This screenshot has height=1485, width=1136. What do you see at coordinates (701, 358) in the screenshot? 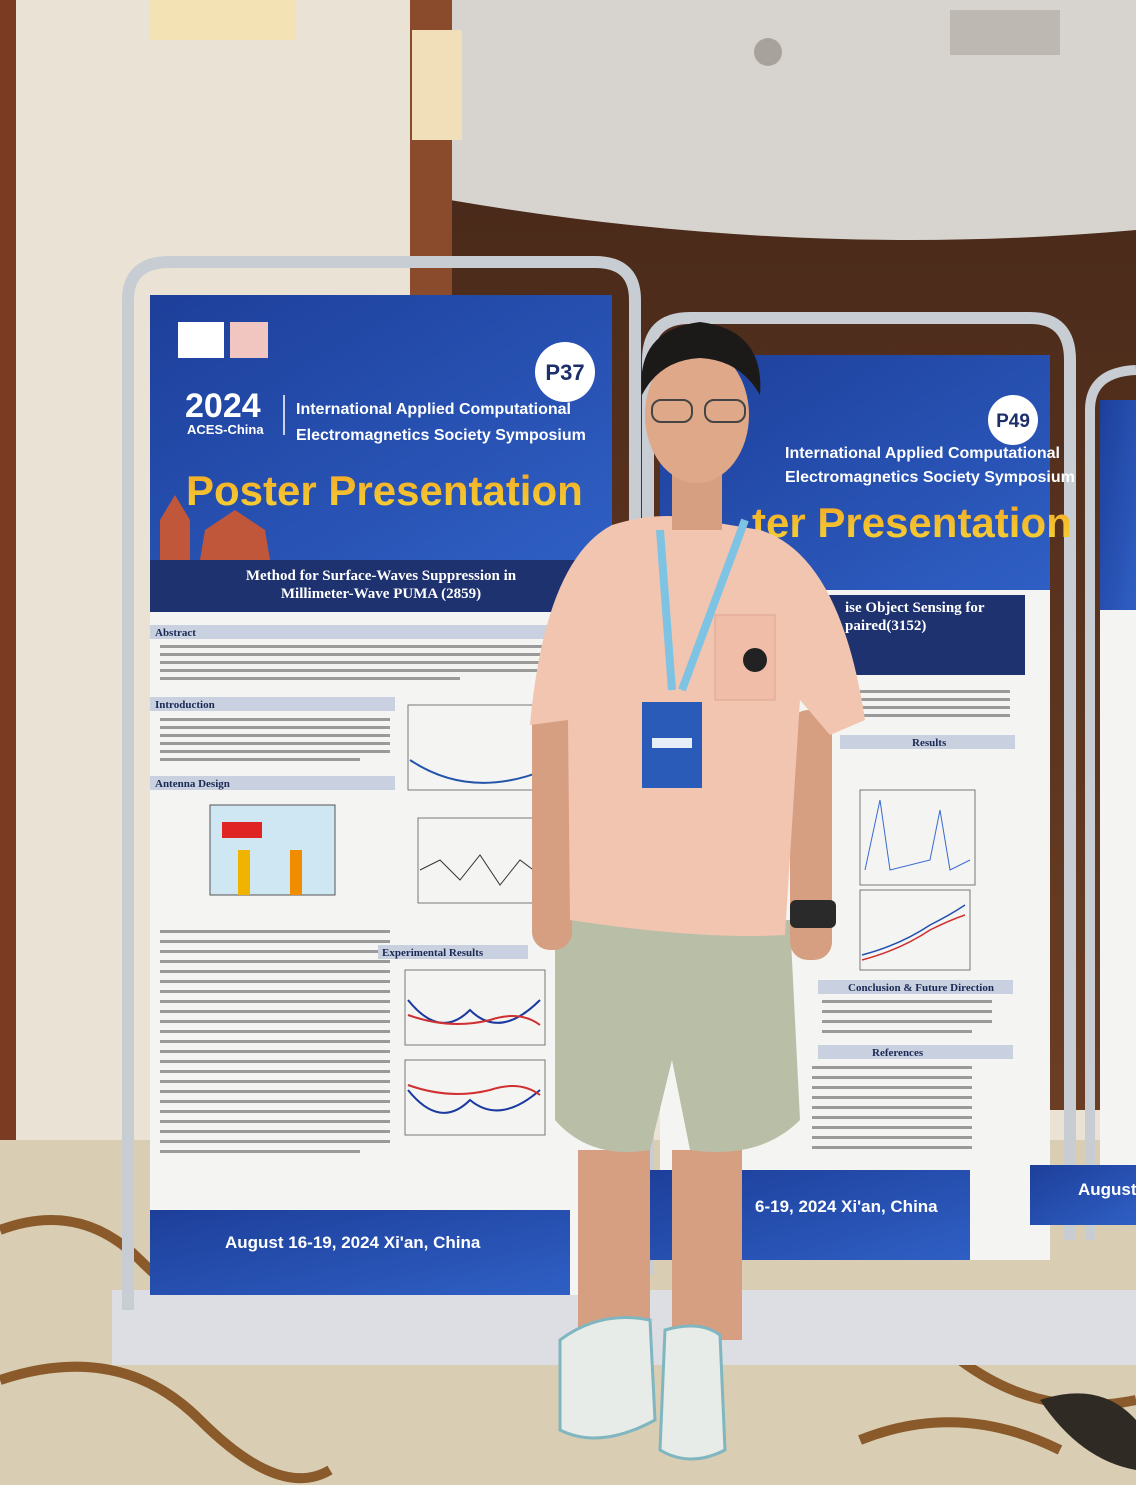
I see `hair` at bounding box center [701, 358].